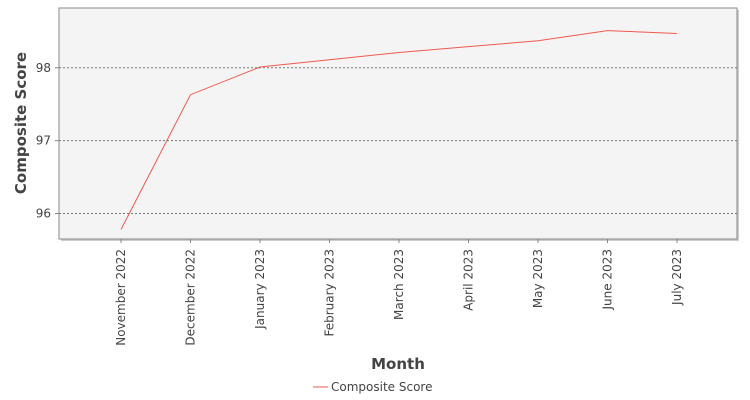 The height and width of the screenshot is (400, 750). Describe the element at coordinates (121, 297) in the screenshot. I see `x-tick-label-0: November 2022` at that location.